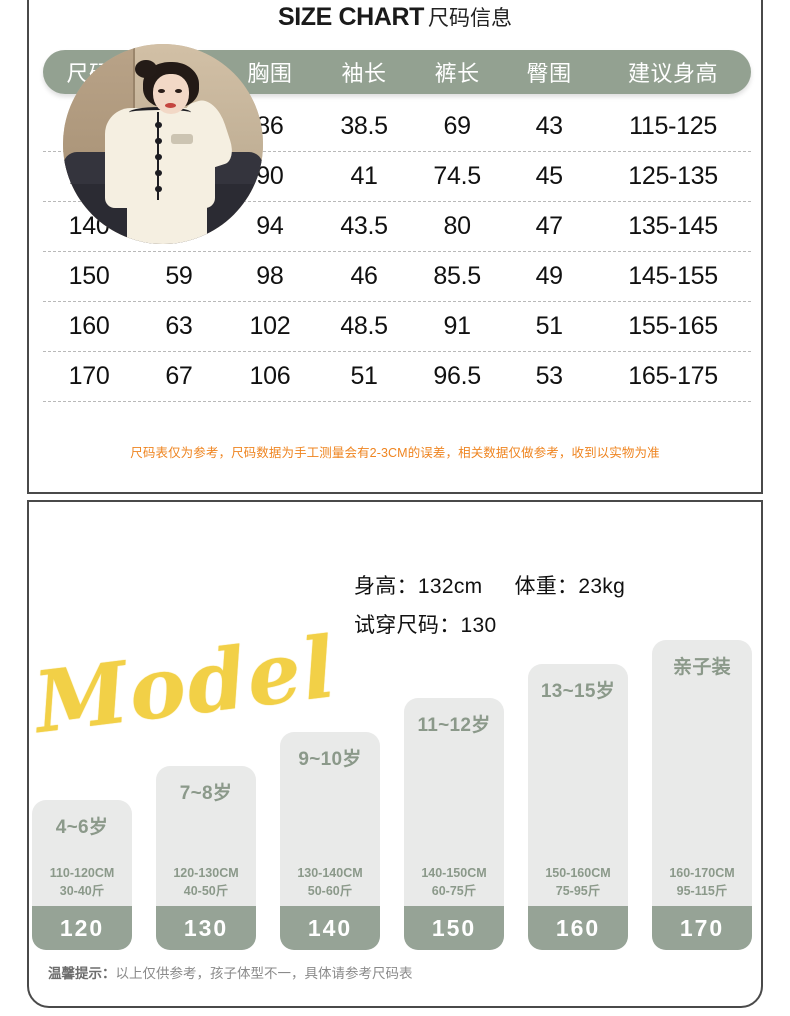 This screenshot has width=790, height=1016. I want to click on cell-height: 135-145, so click(673, 226).